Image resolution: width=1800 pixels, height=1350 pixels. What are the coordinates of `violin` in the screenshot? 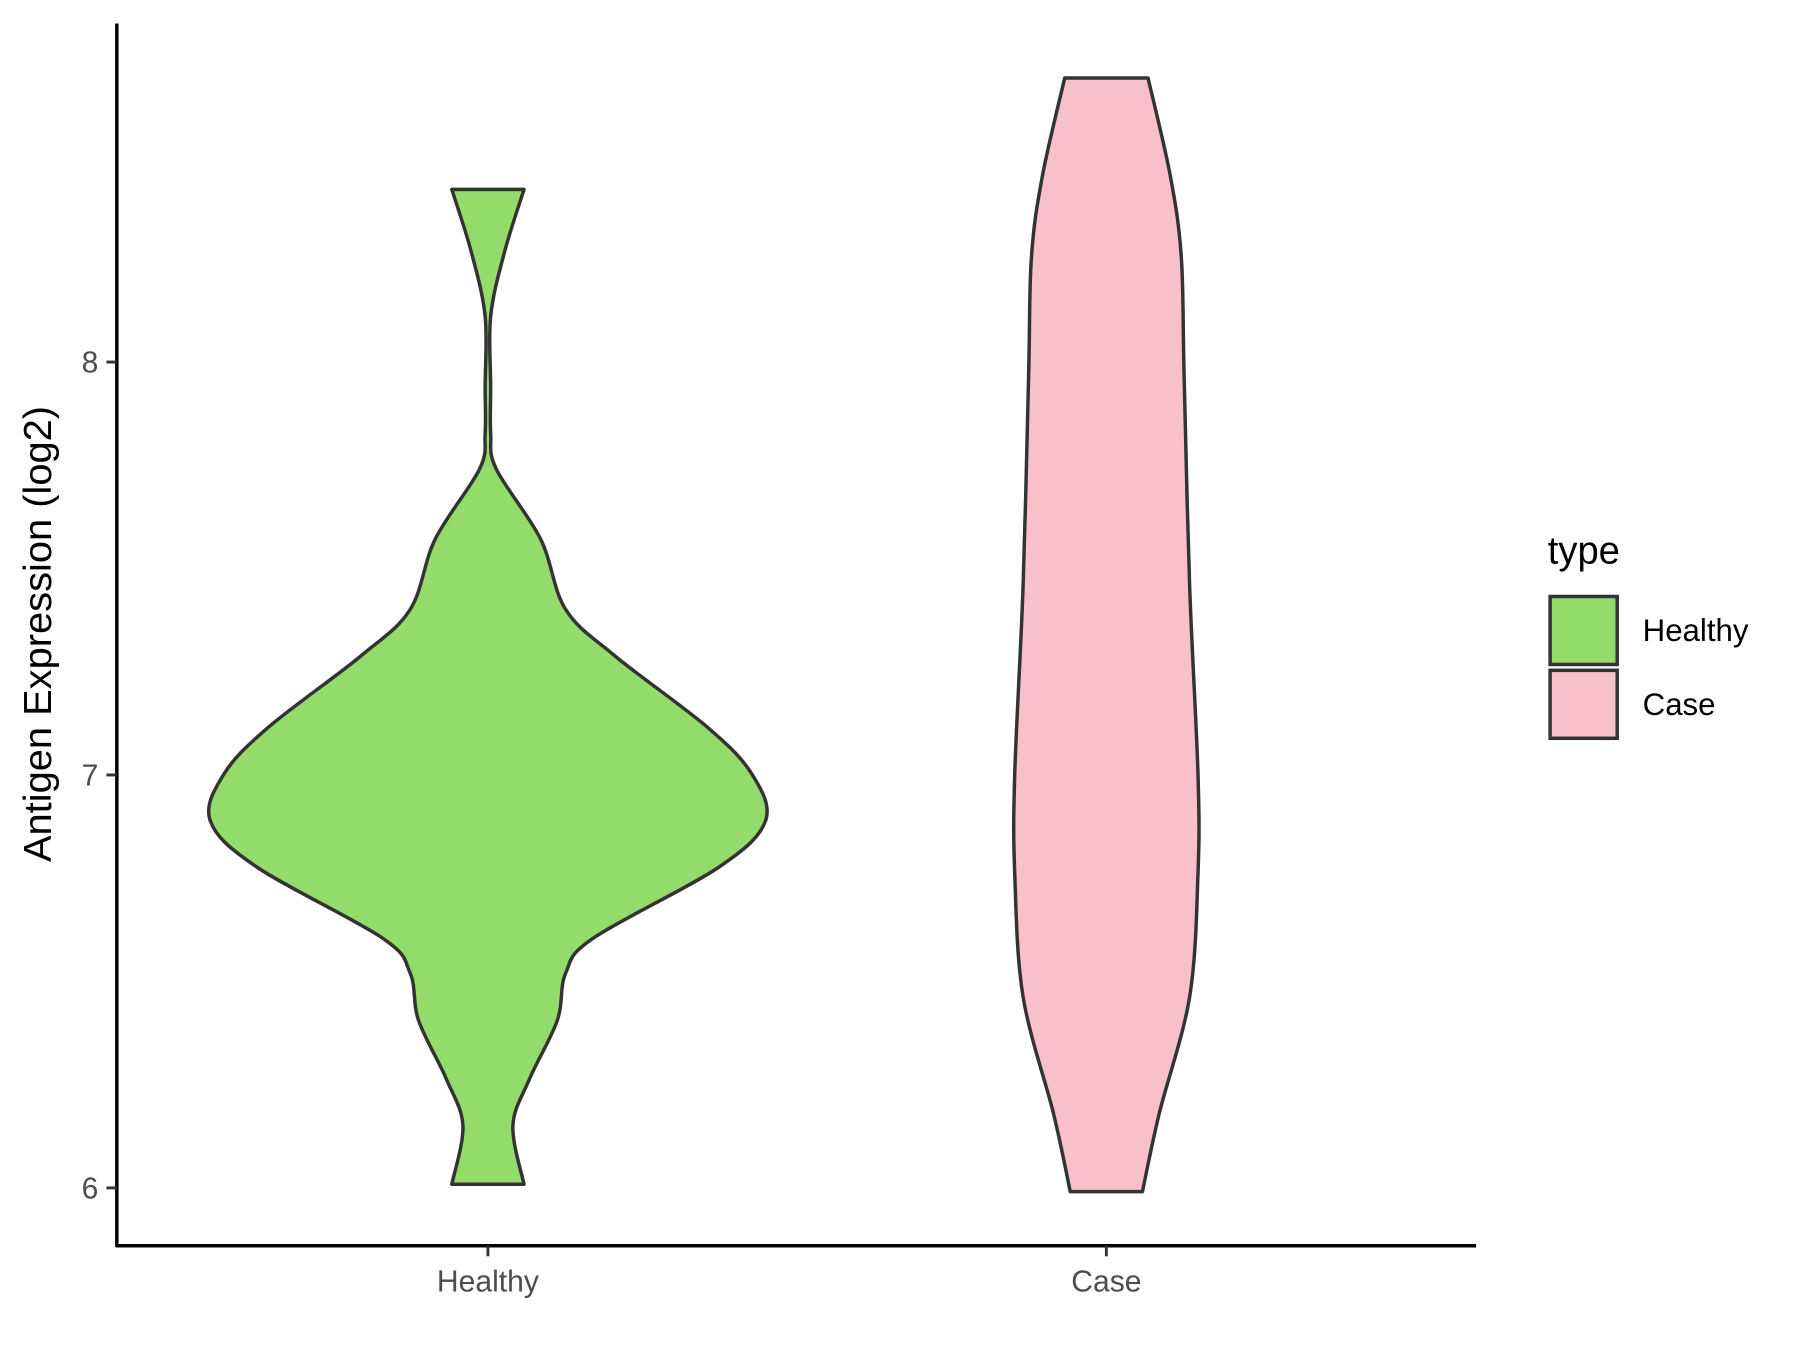 It's located at (1106, 635).